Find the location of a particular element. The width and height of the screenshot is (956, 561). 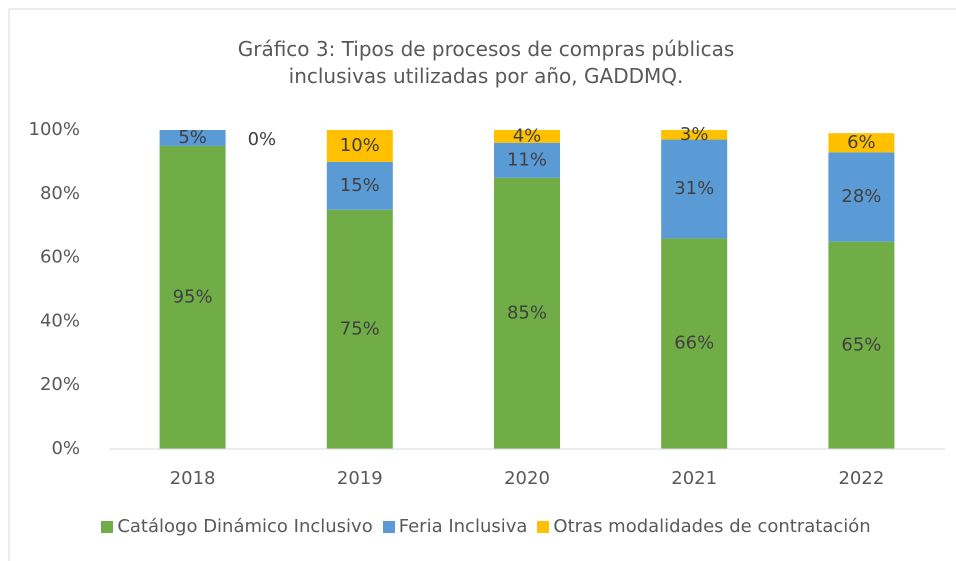

data-label: 5% is located at coordinates (192, 137).